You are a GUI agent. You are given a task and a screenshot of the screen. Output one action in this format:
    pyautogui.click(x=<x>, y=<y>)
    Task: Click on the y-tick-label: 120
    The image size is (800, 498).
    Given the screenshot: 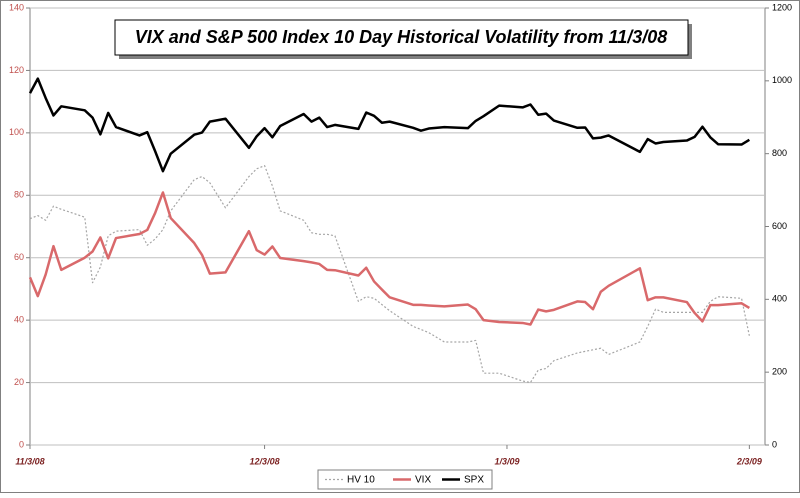 What is the action you would take?
    pyautogui.click(x=16, y=70)
    